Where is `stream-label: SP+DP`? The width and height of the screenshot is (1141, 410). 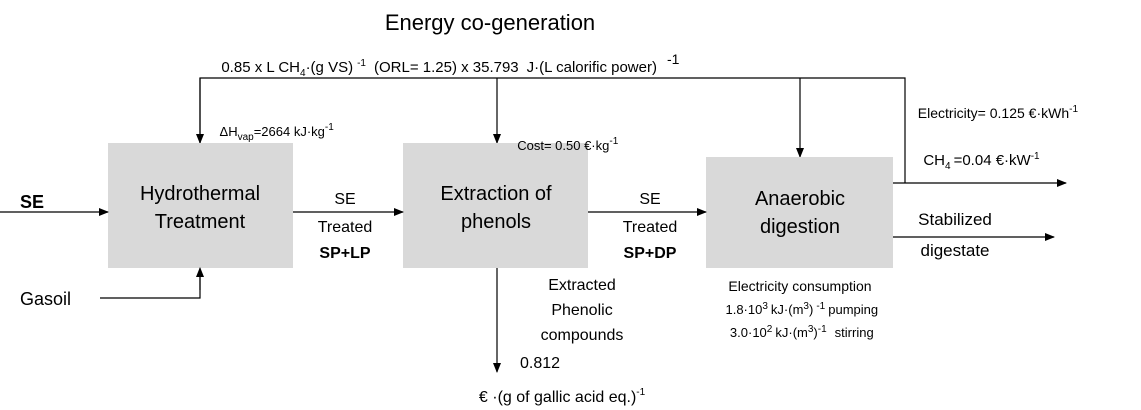
stream-label: SP+DP is located at coordinates (650, 253).